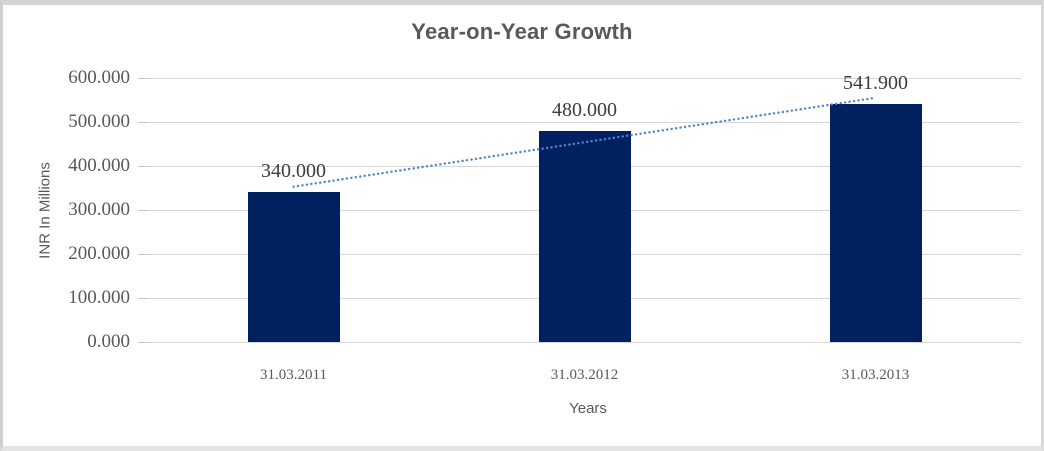 This screenshot has width=1044, height=451. Describe the element at coordinates (293, 171) in the screenshot. I see `bar-value-label: 340.000` at that location.